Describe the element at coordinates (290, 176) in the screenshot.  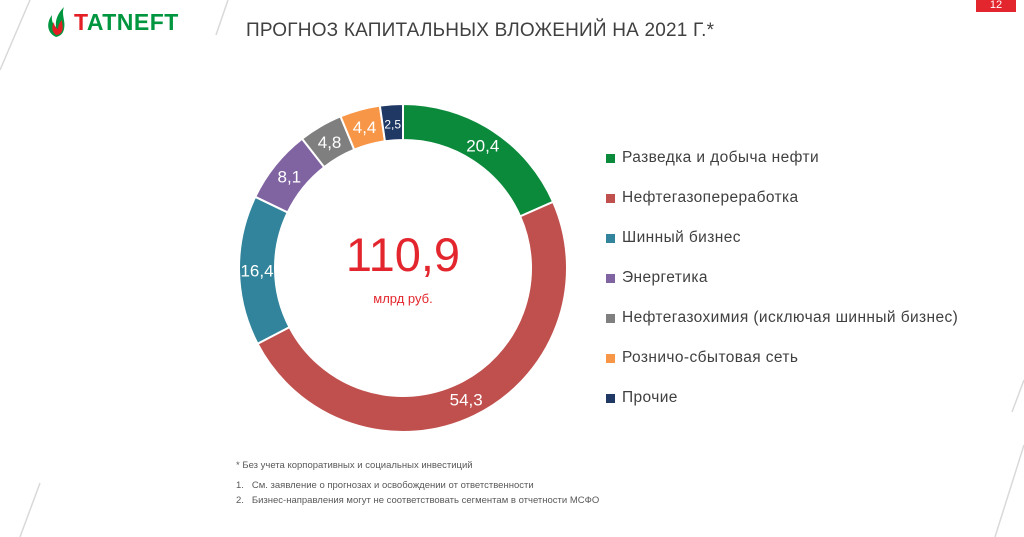
I see `slice-value-label: 8,1` at that location.